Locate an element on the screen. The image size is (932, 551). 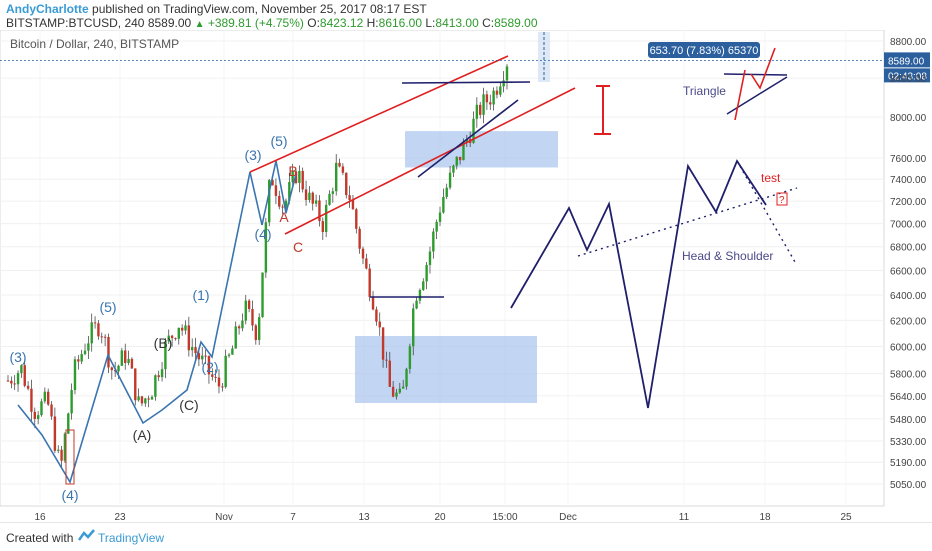
head-shoulder-label: Head & Shoulder is located at coordinates (727, 256).